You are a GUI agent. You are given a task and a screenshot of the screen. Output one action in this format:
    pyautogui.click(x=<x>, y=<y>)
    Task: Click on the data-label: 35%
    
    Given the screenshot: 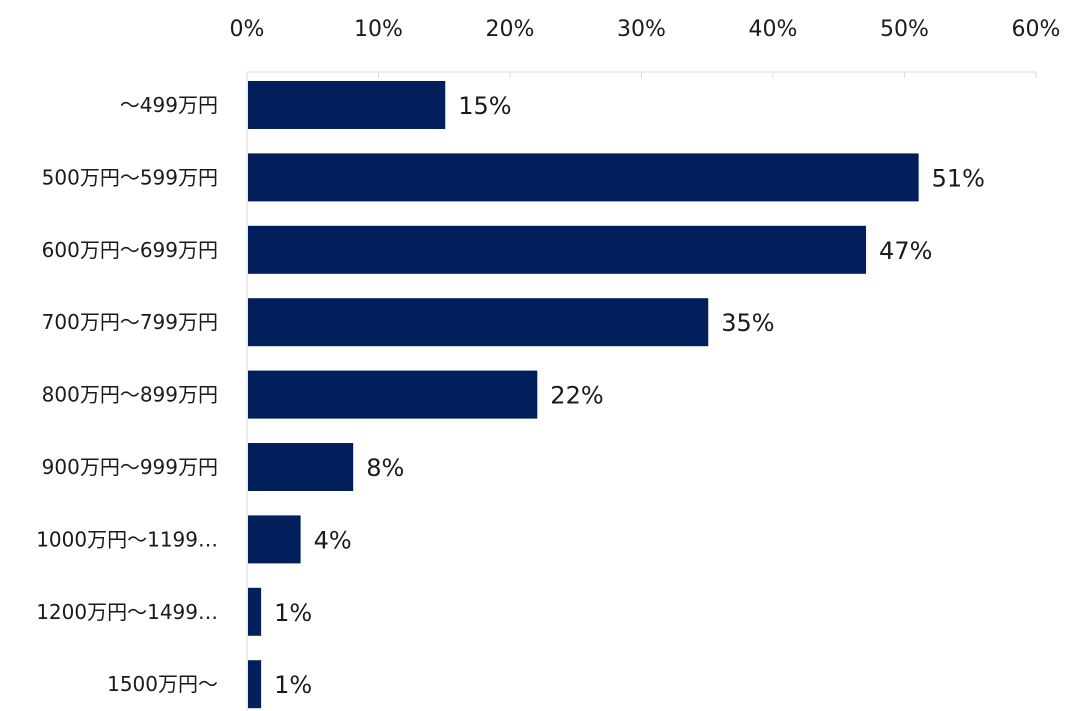 What is the action you would take?
    pyautogui.click(x=747, y=323)
    